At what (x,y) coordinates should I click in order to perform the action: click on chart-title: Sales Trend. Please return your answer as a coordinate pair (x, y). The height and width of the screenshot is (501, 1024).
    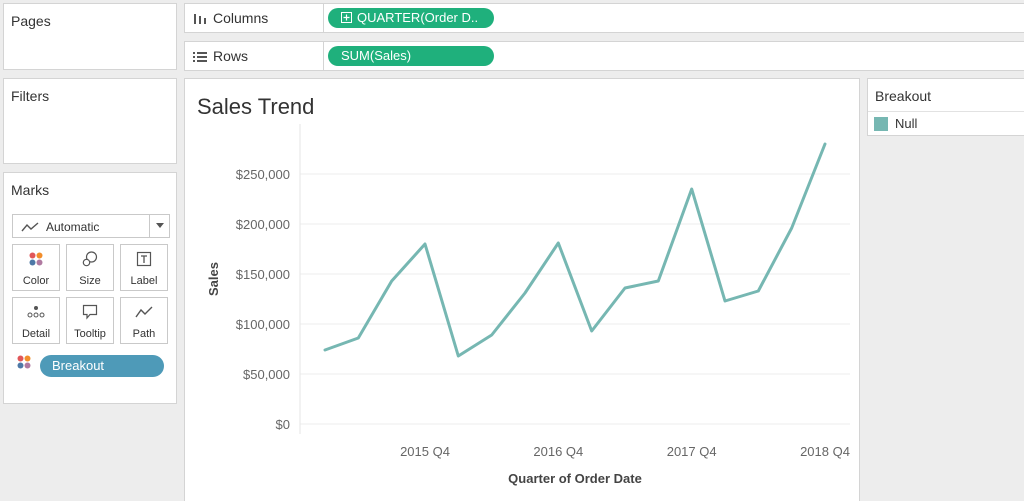
    Looking at the image, I should click on (256, 106).